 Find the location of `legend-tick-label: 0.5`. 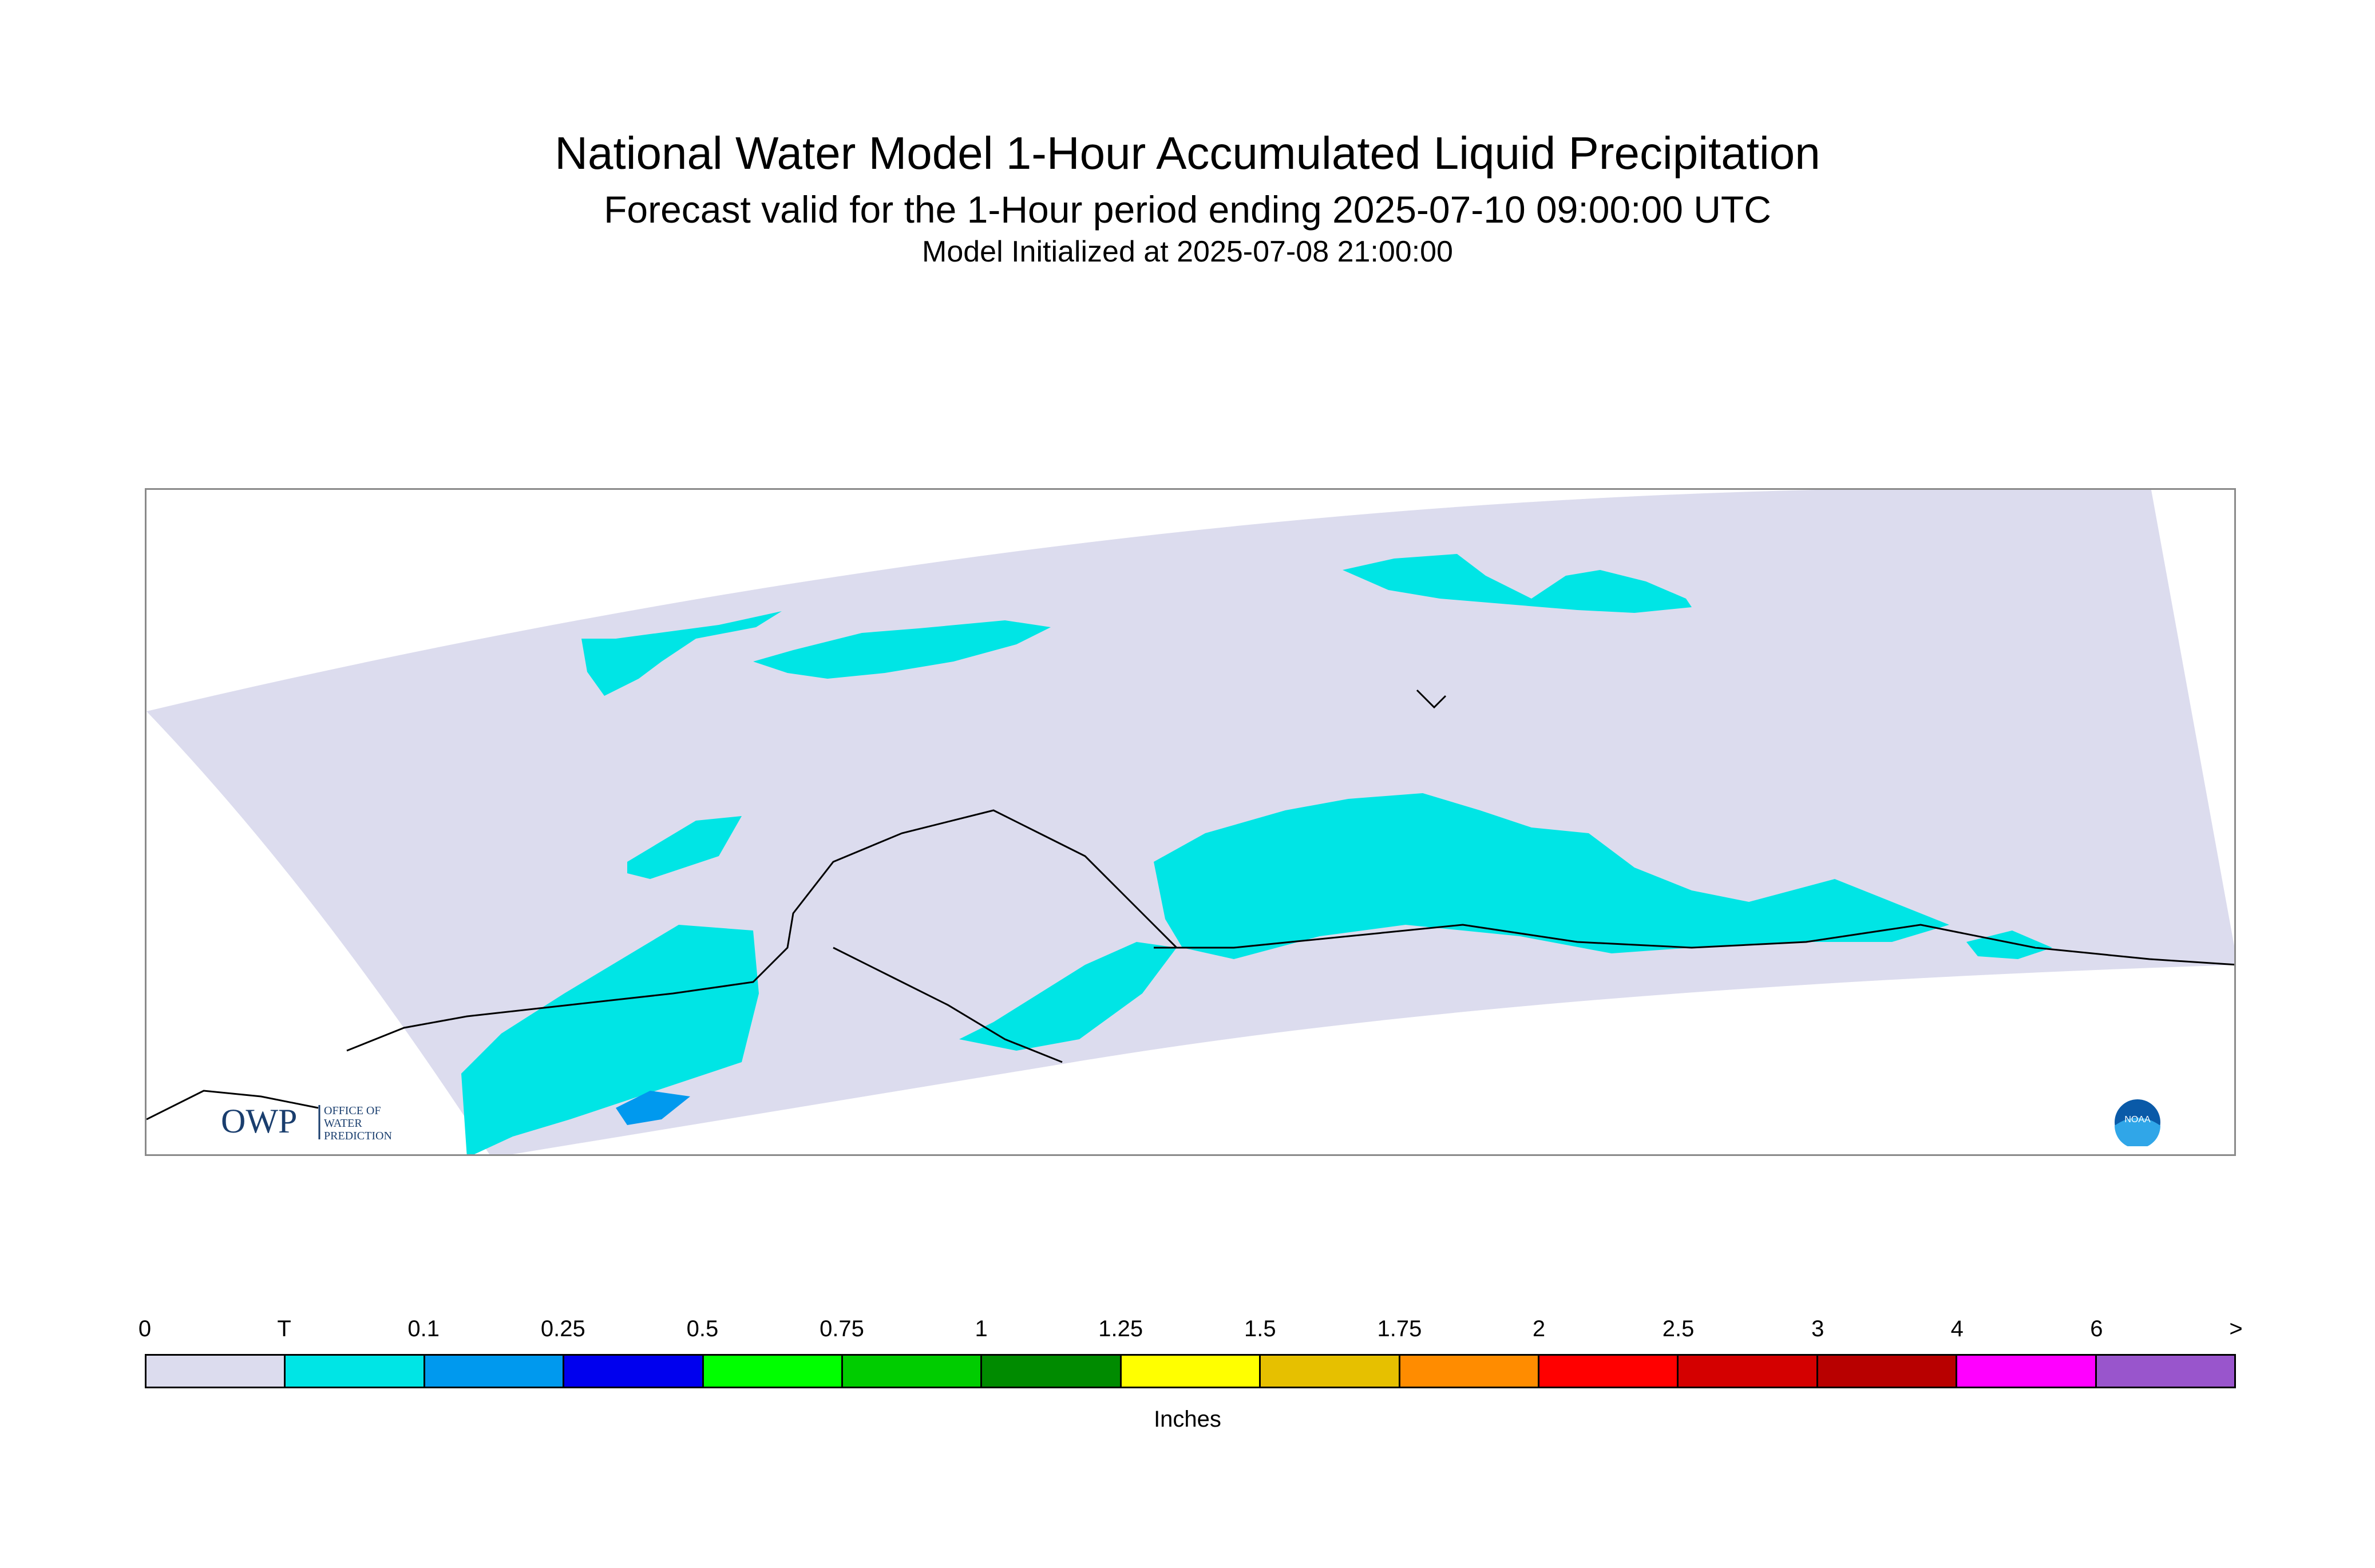

legend-tick-label: 0.5 is located at coordinates (702, 1328).